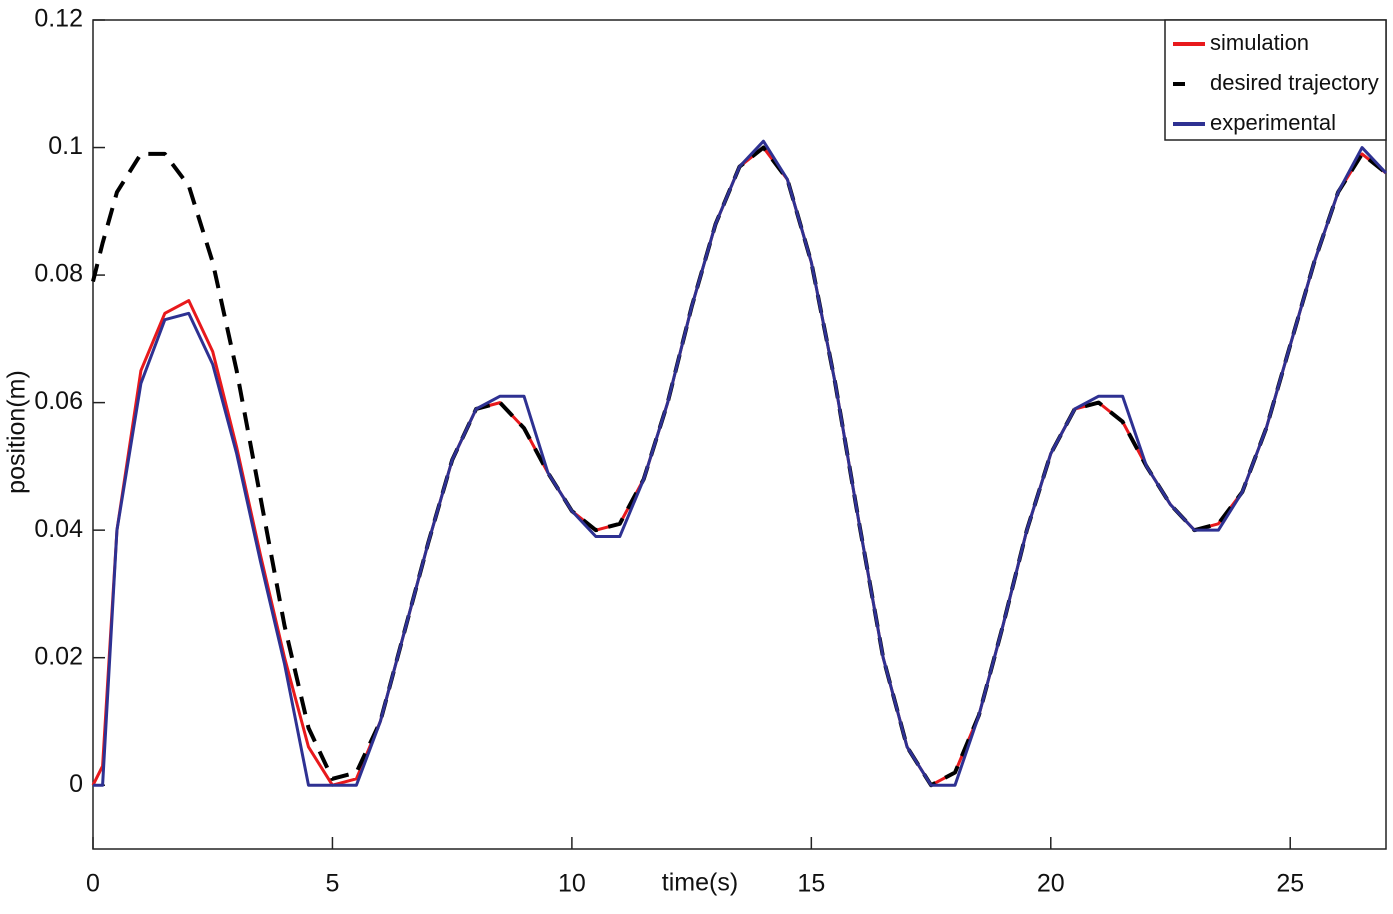 The width and height of the screenshot is (1393, 914). Describe the element at coordinates (65, 146) in the screenshot. I see `y-tick-label: 0.1` at that location.